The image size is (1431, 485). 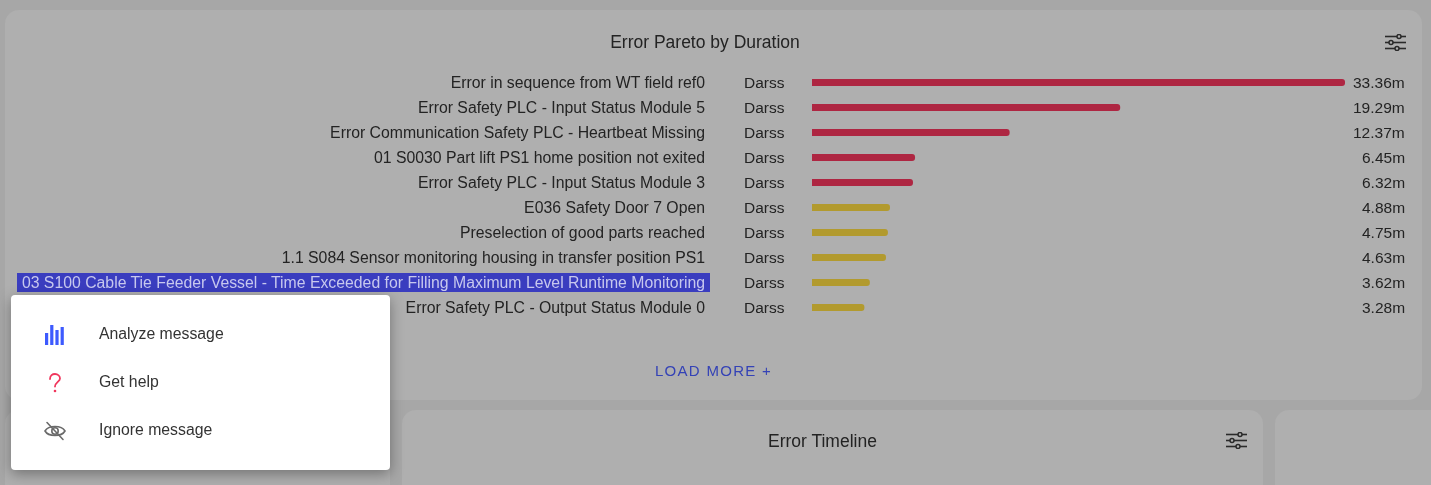 I want to click on y-tick-label: Error Safety PLC - Input Status Module 3, so click(x=561, y=183).